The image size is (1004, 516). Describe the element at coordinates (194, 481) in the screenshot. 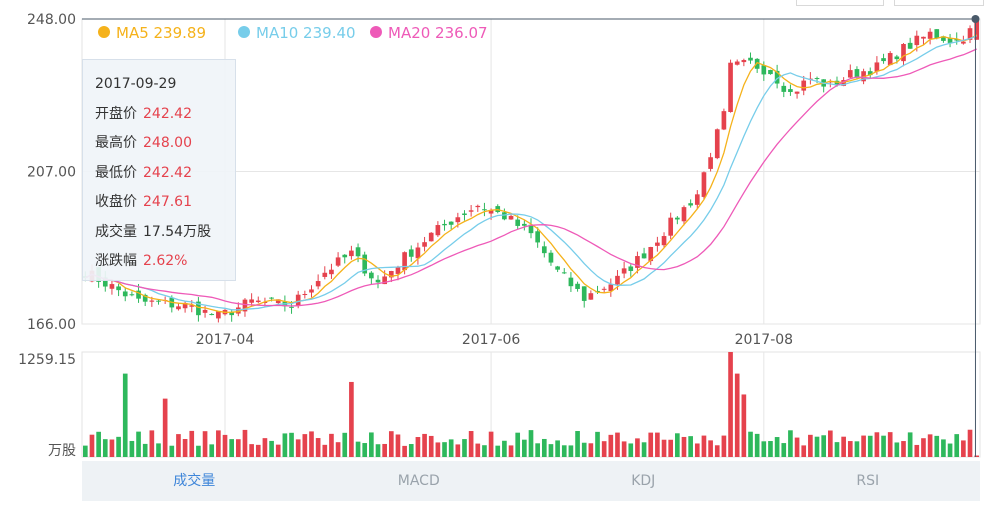

I see `tab-volume: 成交量` at that location.